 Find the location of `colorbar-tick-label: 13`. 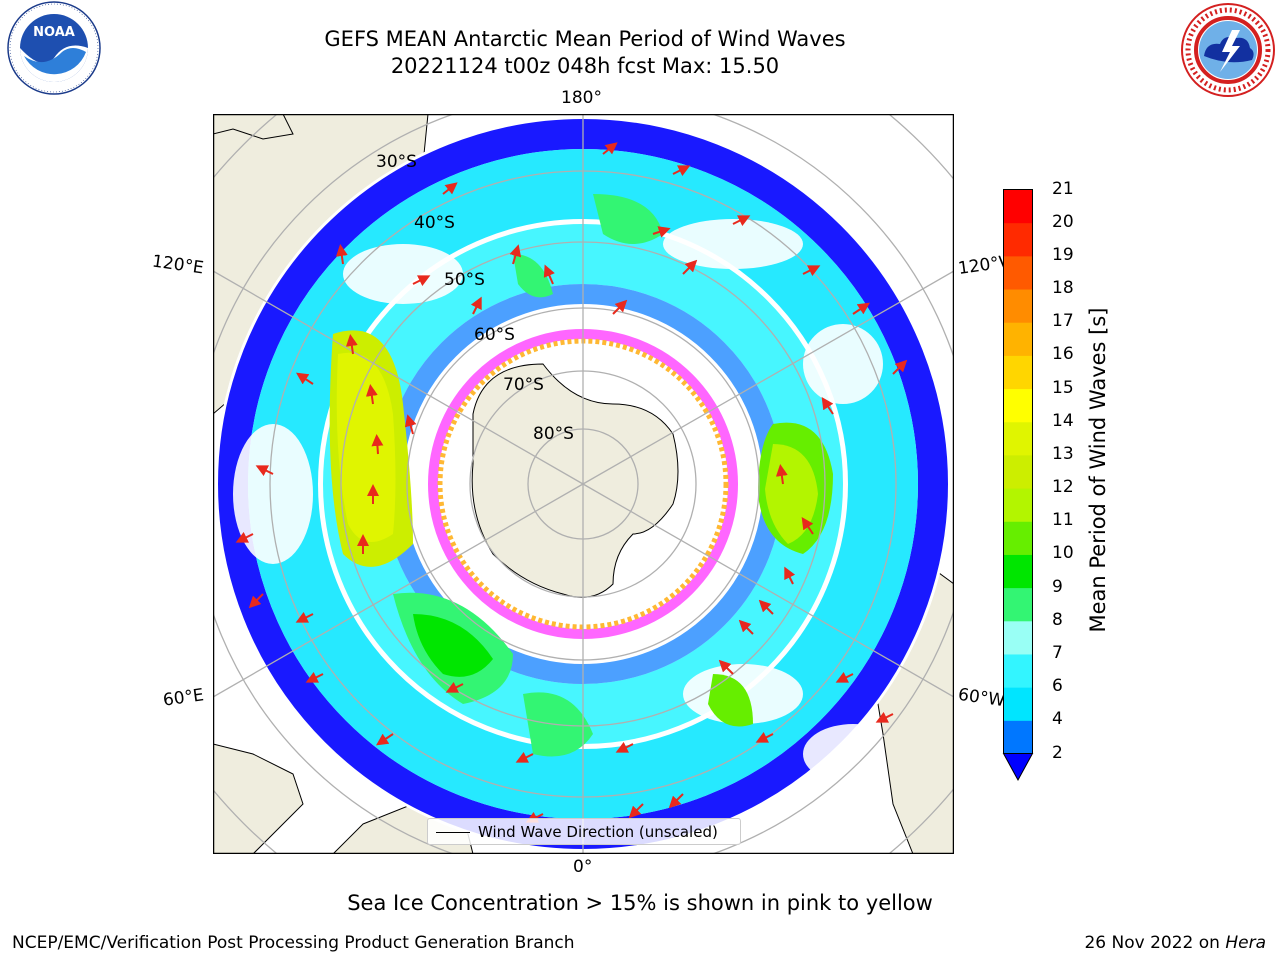

colorbar-tick-label: 13 is located at coordinates (1063, 453).